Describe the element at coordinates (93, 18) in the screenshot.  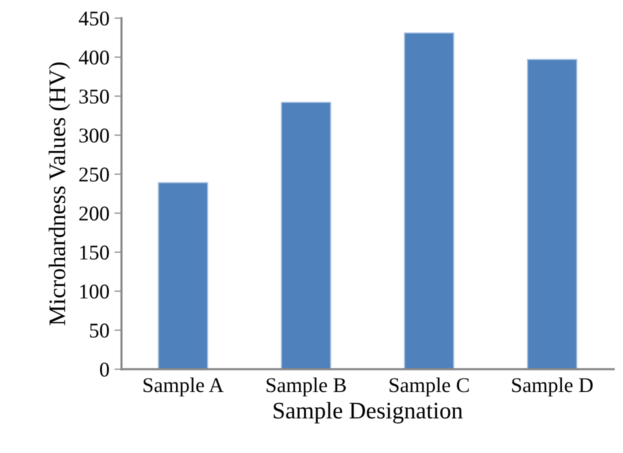
I see `y-tick-label: 450` at that location.